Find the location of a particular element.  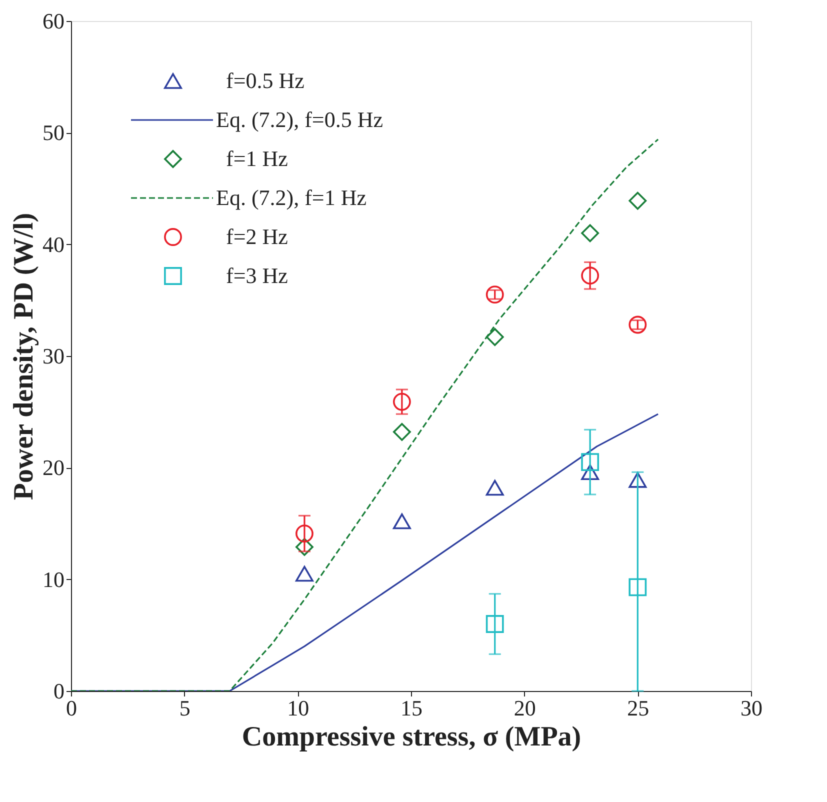

y-tick-label: 40 is located at coordinates (53, 244).